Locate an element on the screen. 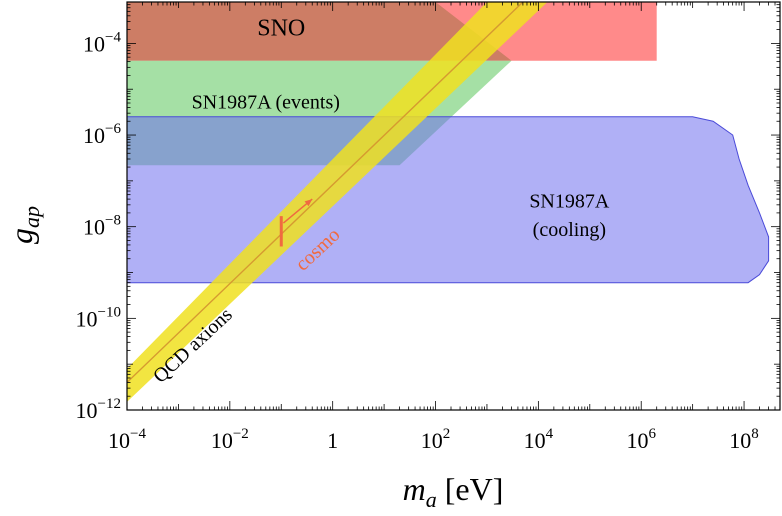 The height and width of the screenshot is (516, 782). cosmo-arrow-head is located at coordinates (308, 203).